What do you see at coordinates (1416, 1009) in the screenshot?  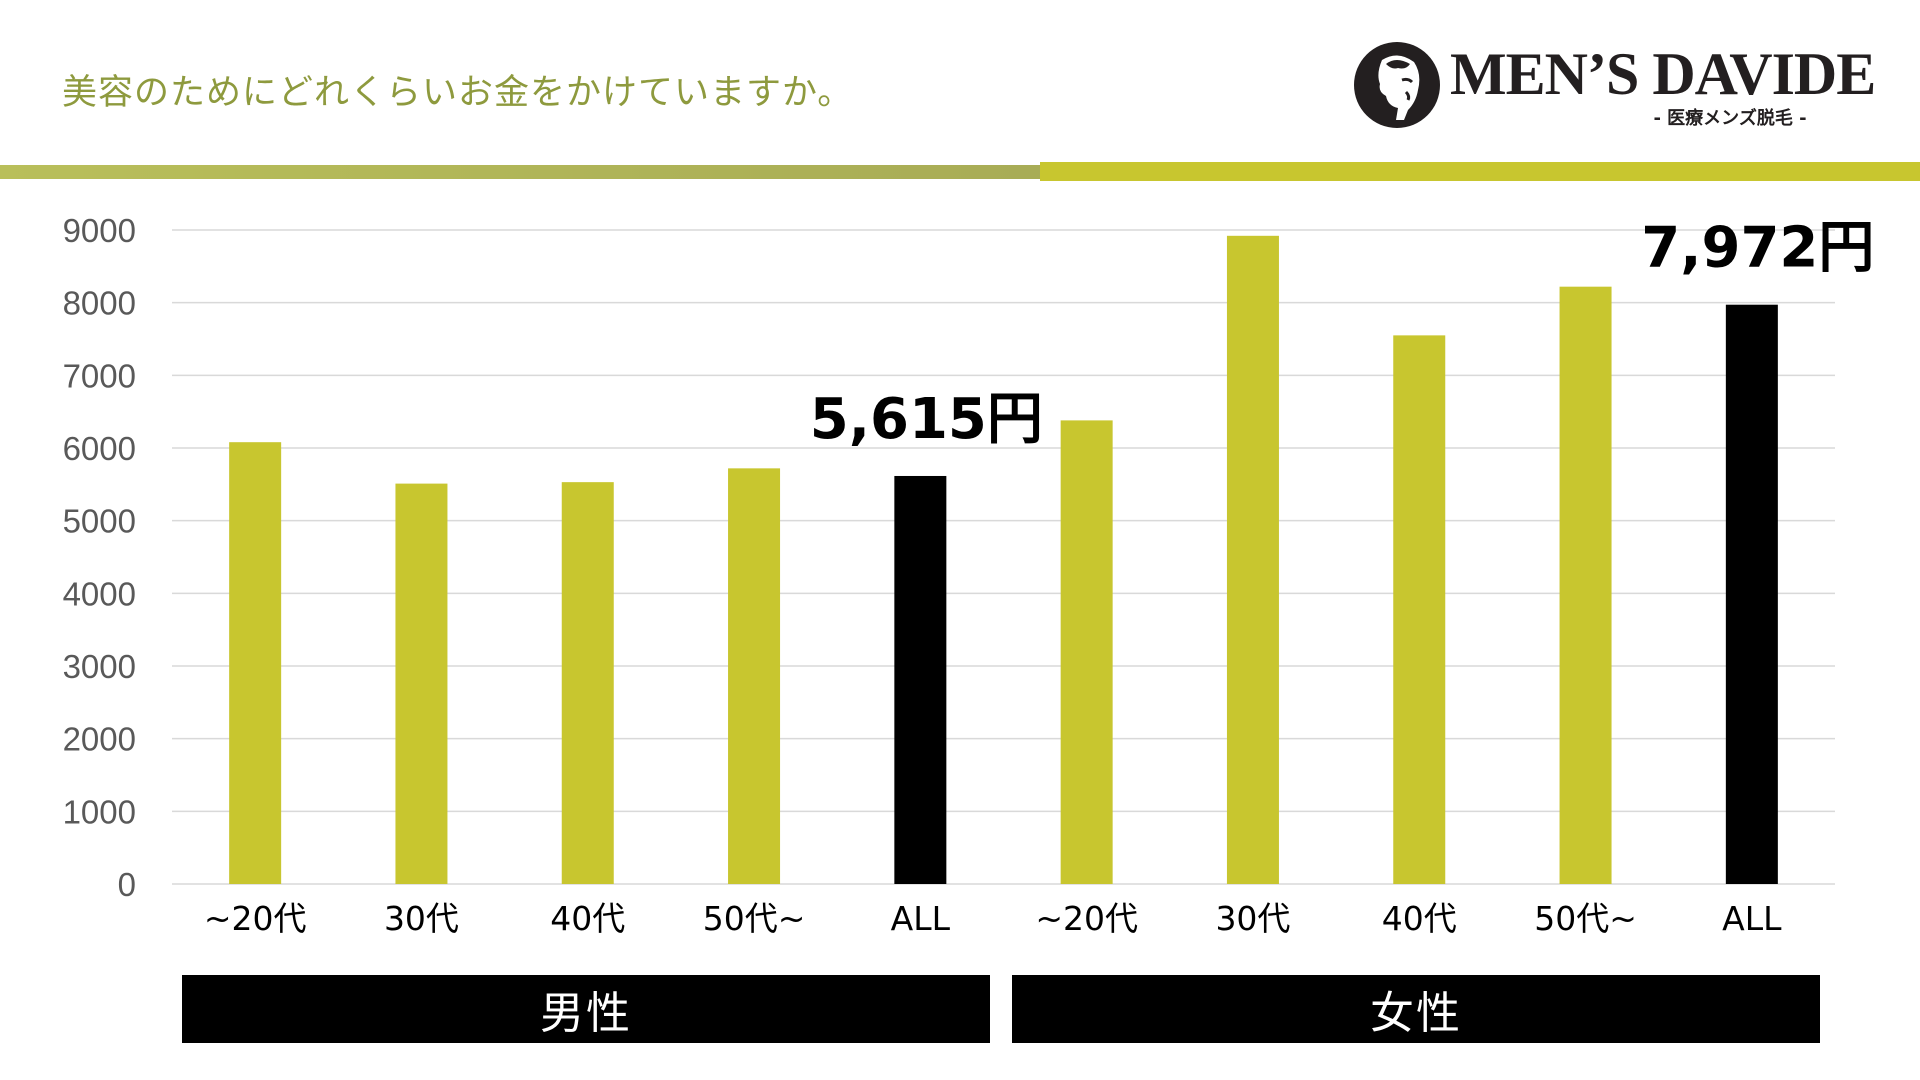 I see `group-label-female: 女性` at bounding box center [1416, 1009].